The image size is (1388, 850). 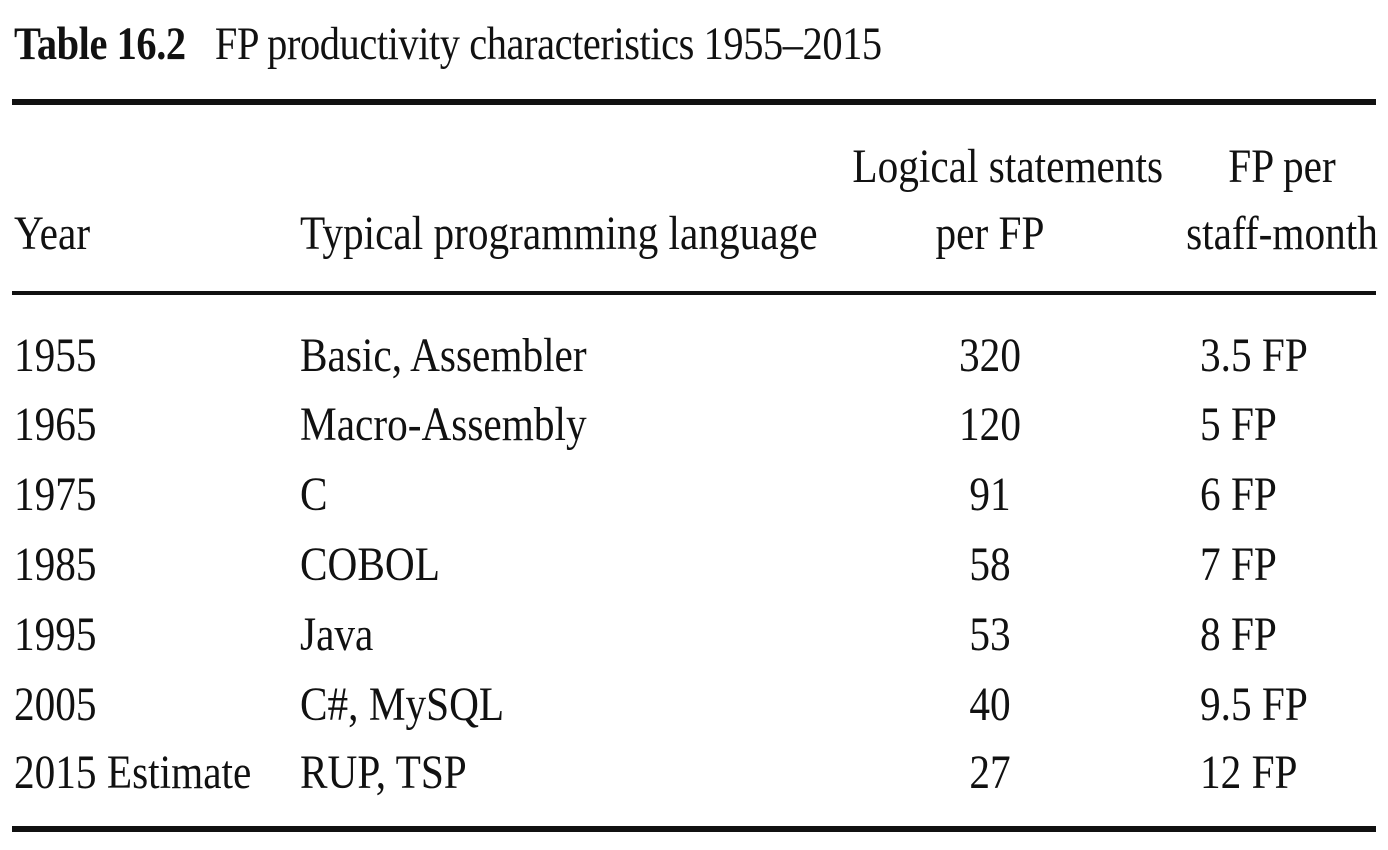 What do you see at coordinates (694, 829) in the screenshot?
I see `bottom-rule` at bounding box center [694, 829].